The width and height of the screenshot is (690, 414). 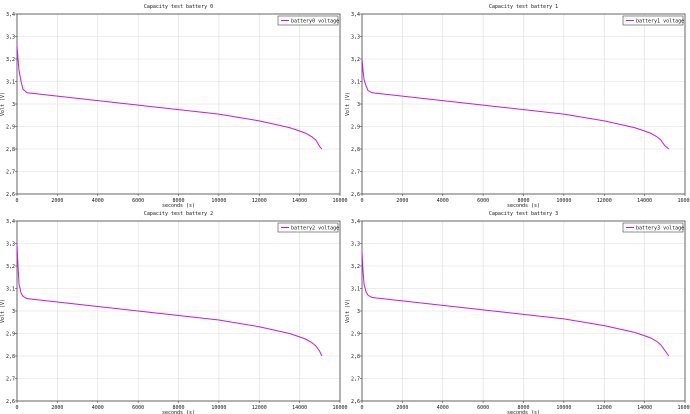 What do you see at coordinates (660, 21) in the screenshot?
I see `legend-label: battery1 voltage` at bounding box center [660, 21].